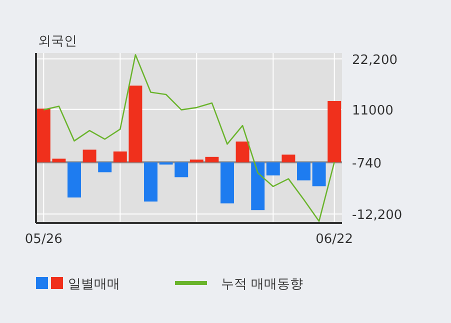 Image resolution: width=451 pixels, height=323 pixels. What do you see at coordinates (377, 215) in the screenshot?
I see `y-tick-label: -12,200` at bounding box center [377, 215].